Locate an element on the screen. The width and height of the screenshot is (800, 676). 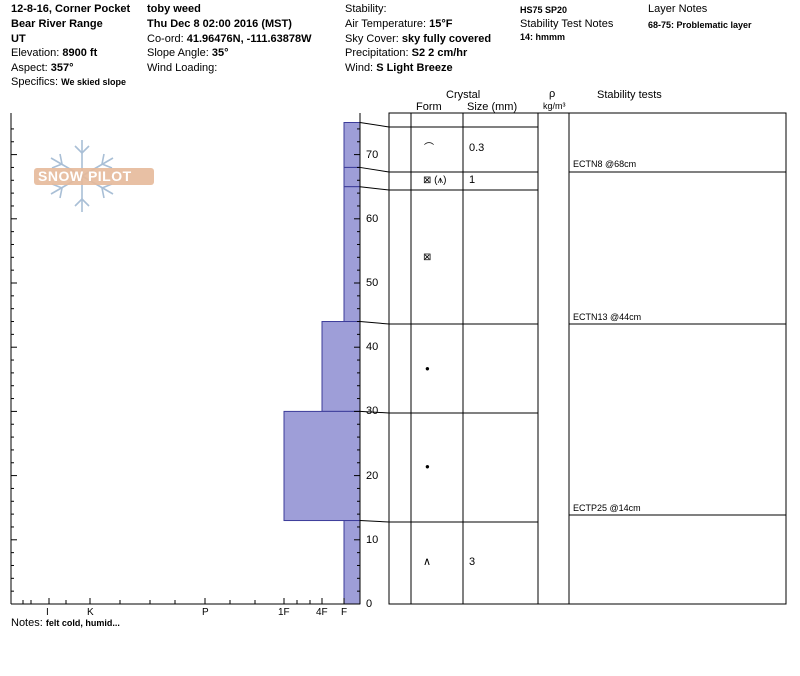
hardness-label: P is located at coordinates (205, 612).